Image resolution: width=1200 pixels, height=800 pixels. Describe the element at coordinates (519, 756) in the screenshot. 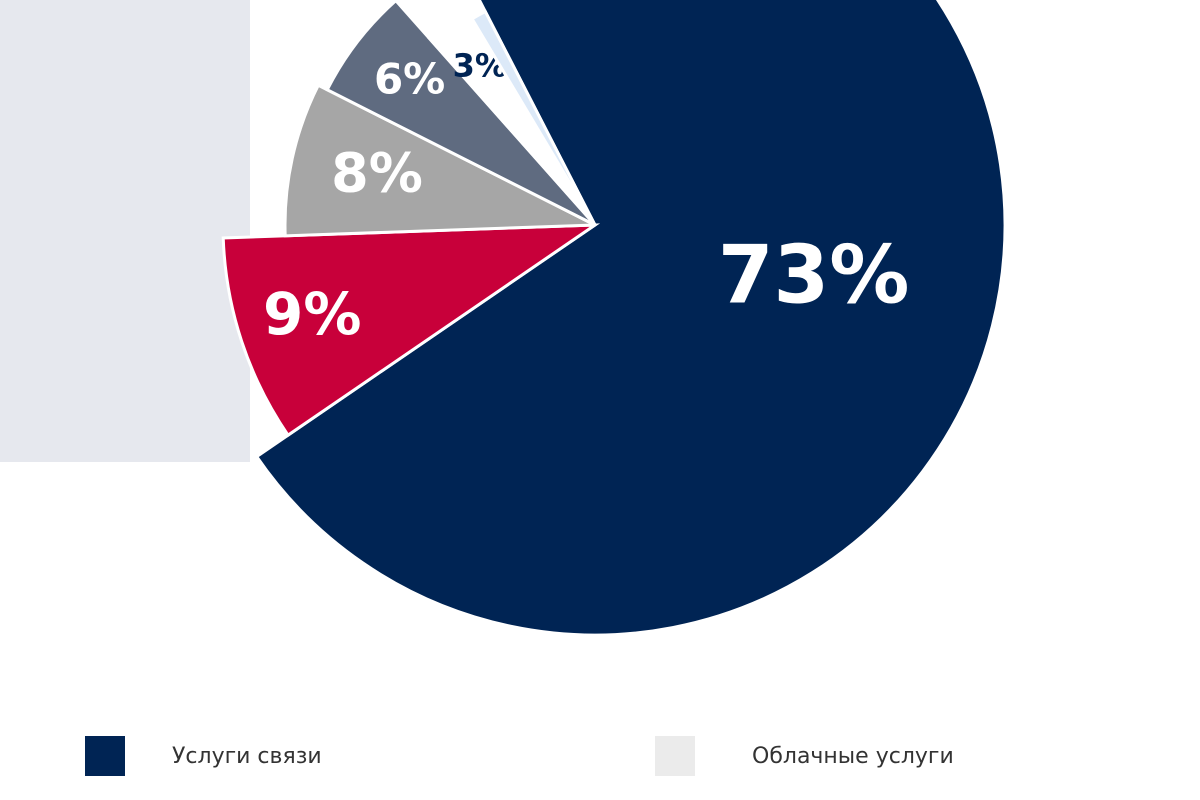

I see `legend: Услуги связи Облачные услуги` at that location.